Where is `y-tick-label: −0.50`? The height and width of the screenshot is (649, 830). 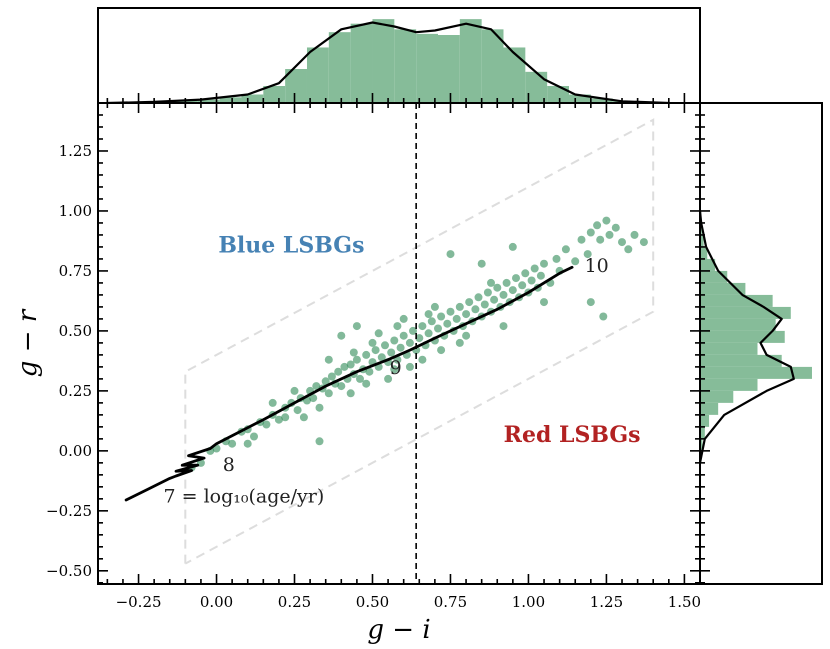
y-tick-label: −0.50 is located at coordinates (69, 571).